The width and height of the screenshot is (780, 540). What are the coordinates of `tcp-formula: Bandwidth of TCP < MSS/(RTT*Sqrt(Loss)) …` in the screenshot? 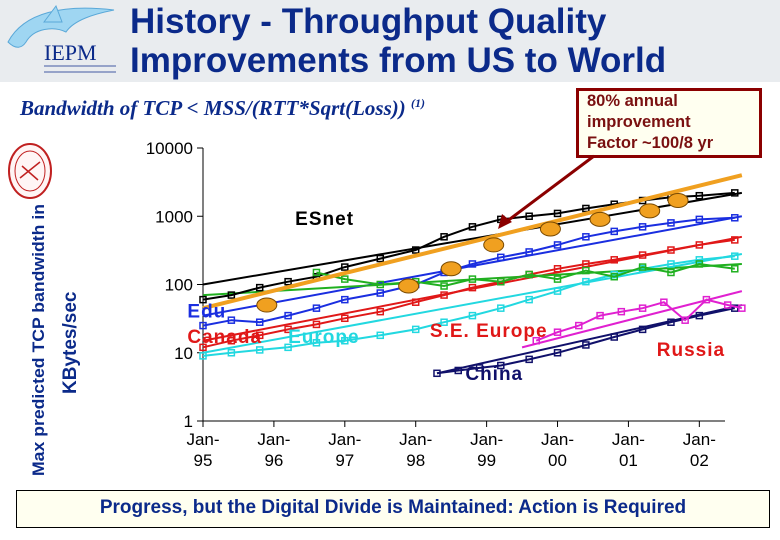 It's located at (222, 108).